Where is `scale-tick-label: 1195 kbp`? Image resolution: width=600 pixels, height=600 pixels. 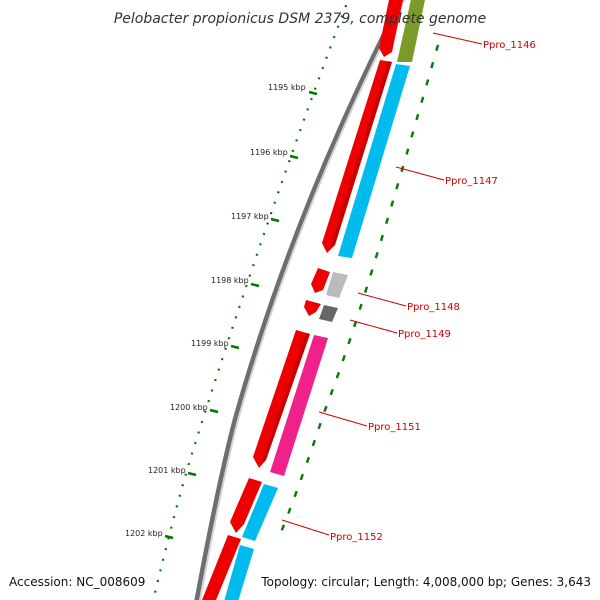
scale-tick-label: 1195 kbp is located at coordinates (287, 87).